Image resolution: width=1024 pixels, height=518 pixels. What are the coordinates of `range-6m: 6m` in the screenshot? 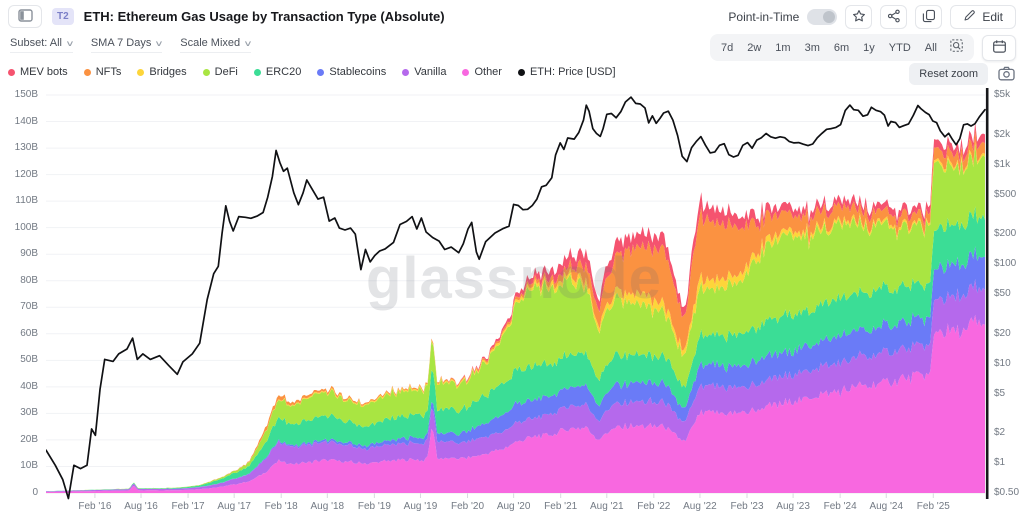 It's located at (841, 48).